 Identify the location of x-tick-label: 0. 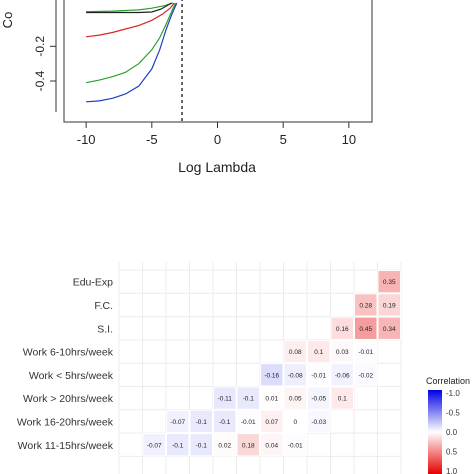
(217, 139).